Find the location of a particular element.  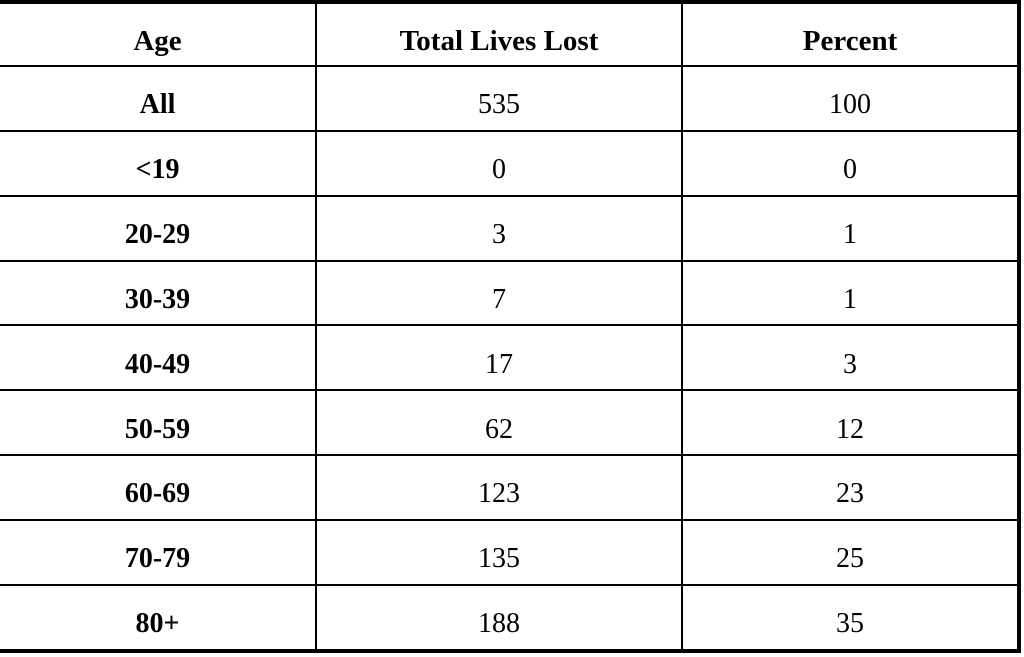

percent-cell: 35 is located at coordinates (850, 618).